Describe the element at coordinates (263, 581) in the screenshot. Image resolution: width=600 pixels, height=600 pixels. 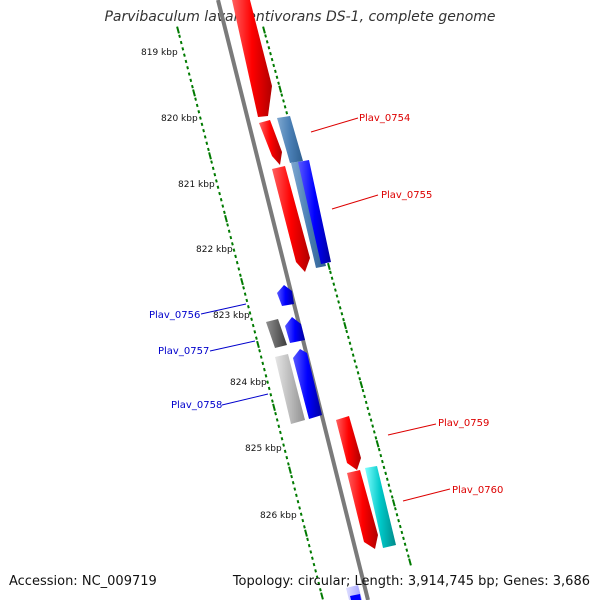
I see `topology-label: Topology:` at that location.